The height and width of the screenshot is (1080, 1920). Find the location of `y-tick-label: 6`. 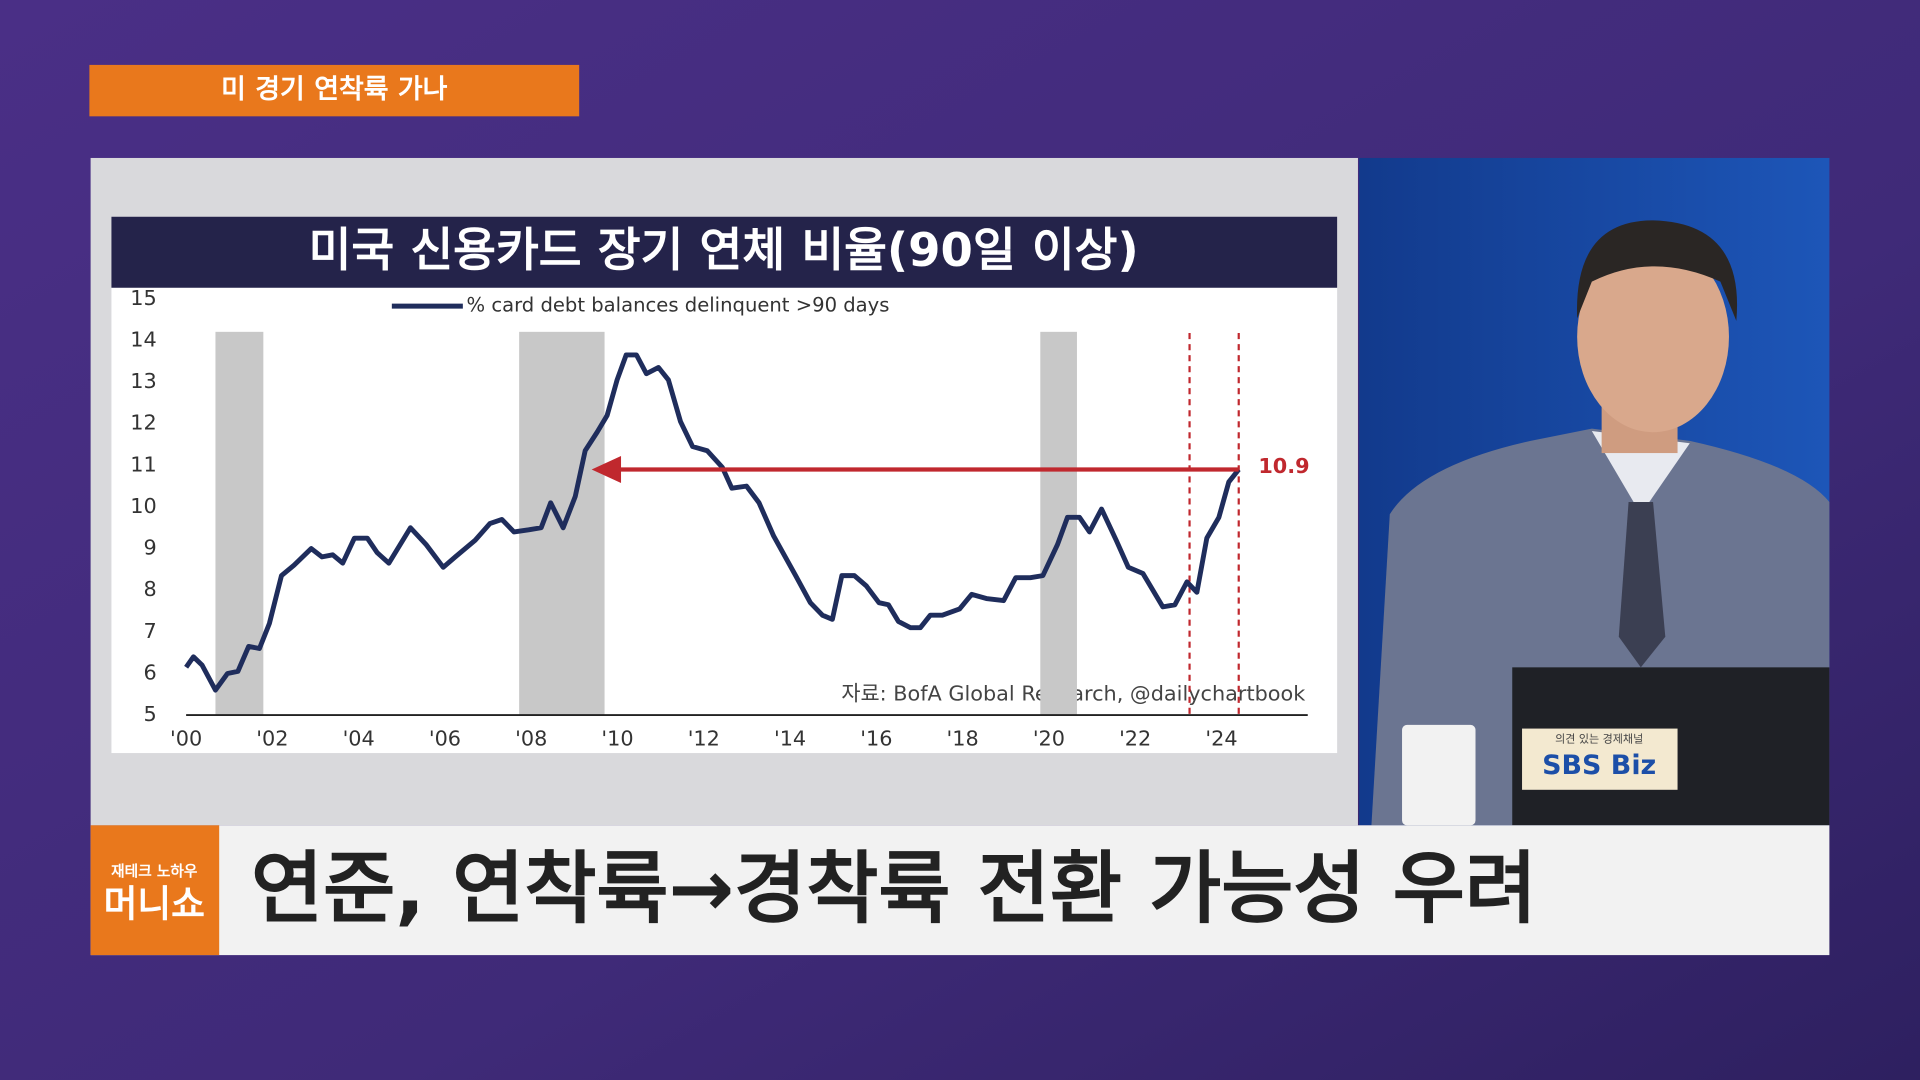

y-tick-label: 6 is located at coordinates (150, 672).